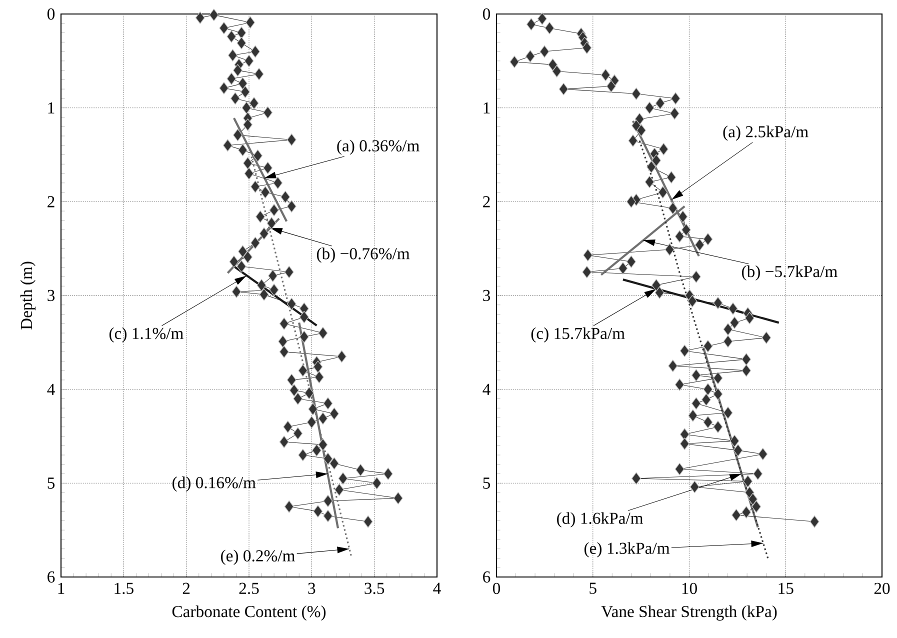  What do you see at coordinates (882, 588) in the screenshot?
I see `x-tick-label: 20` at bounding box center [882, 588].